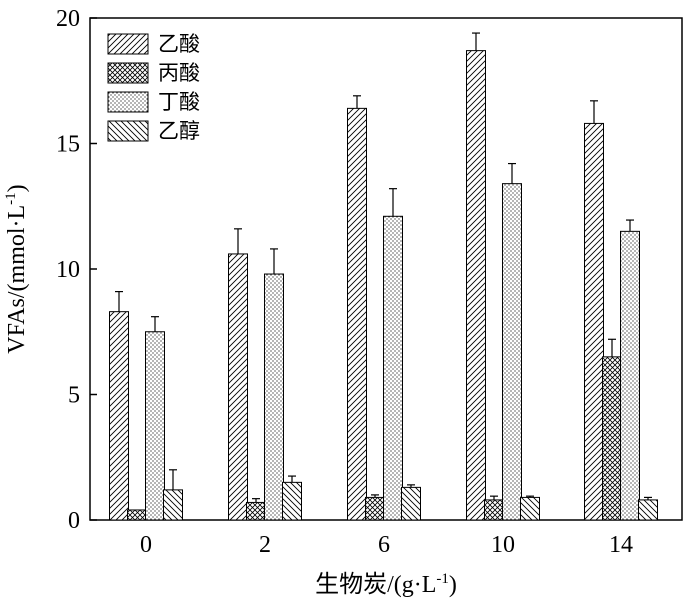 The width and height of the screenshot is (700, 601). I want to click on x-tick-label: 10, so click(503, 545).